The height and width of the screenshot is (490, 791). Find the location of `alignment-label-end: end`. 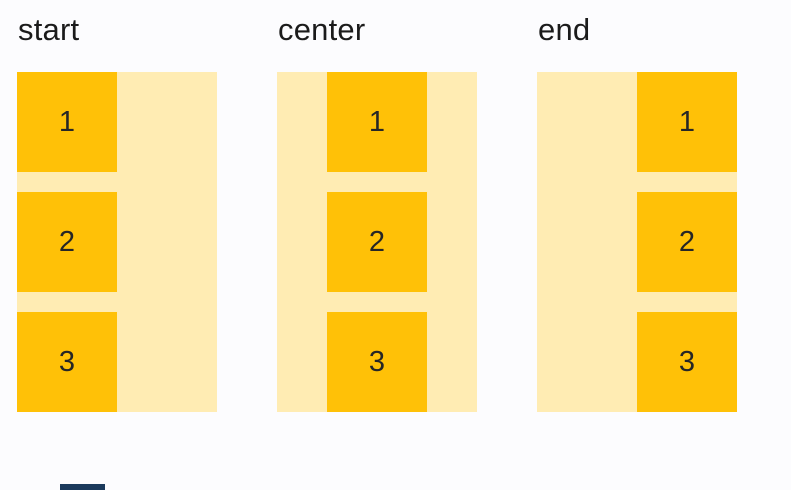

alignment-label-end: end is located at coordinates (564, 29).